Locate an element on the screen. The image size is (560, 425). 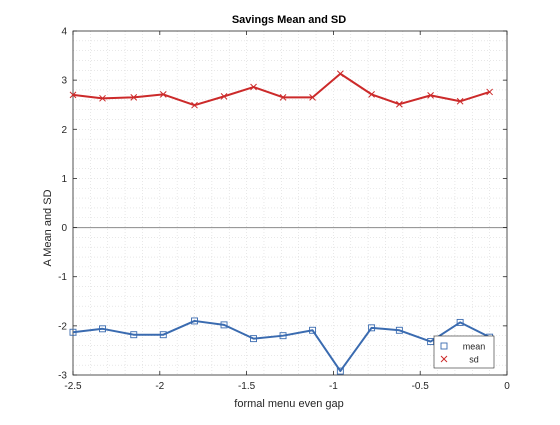
legend-box is located at coordinates (464, 352).